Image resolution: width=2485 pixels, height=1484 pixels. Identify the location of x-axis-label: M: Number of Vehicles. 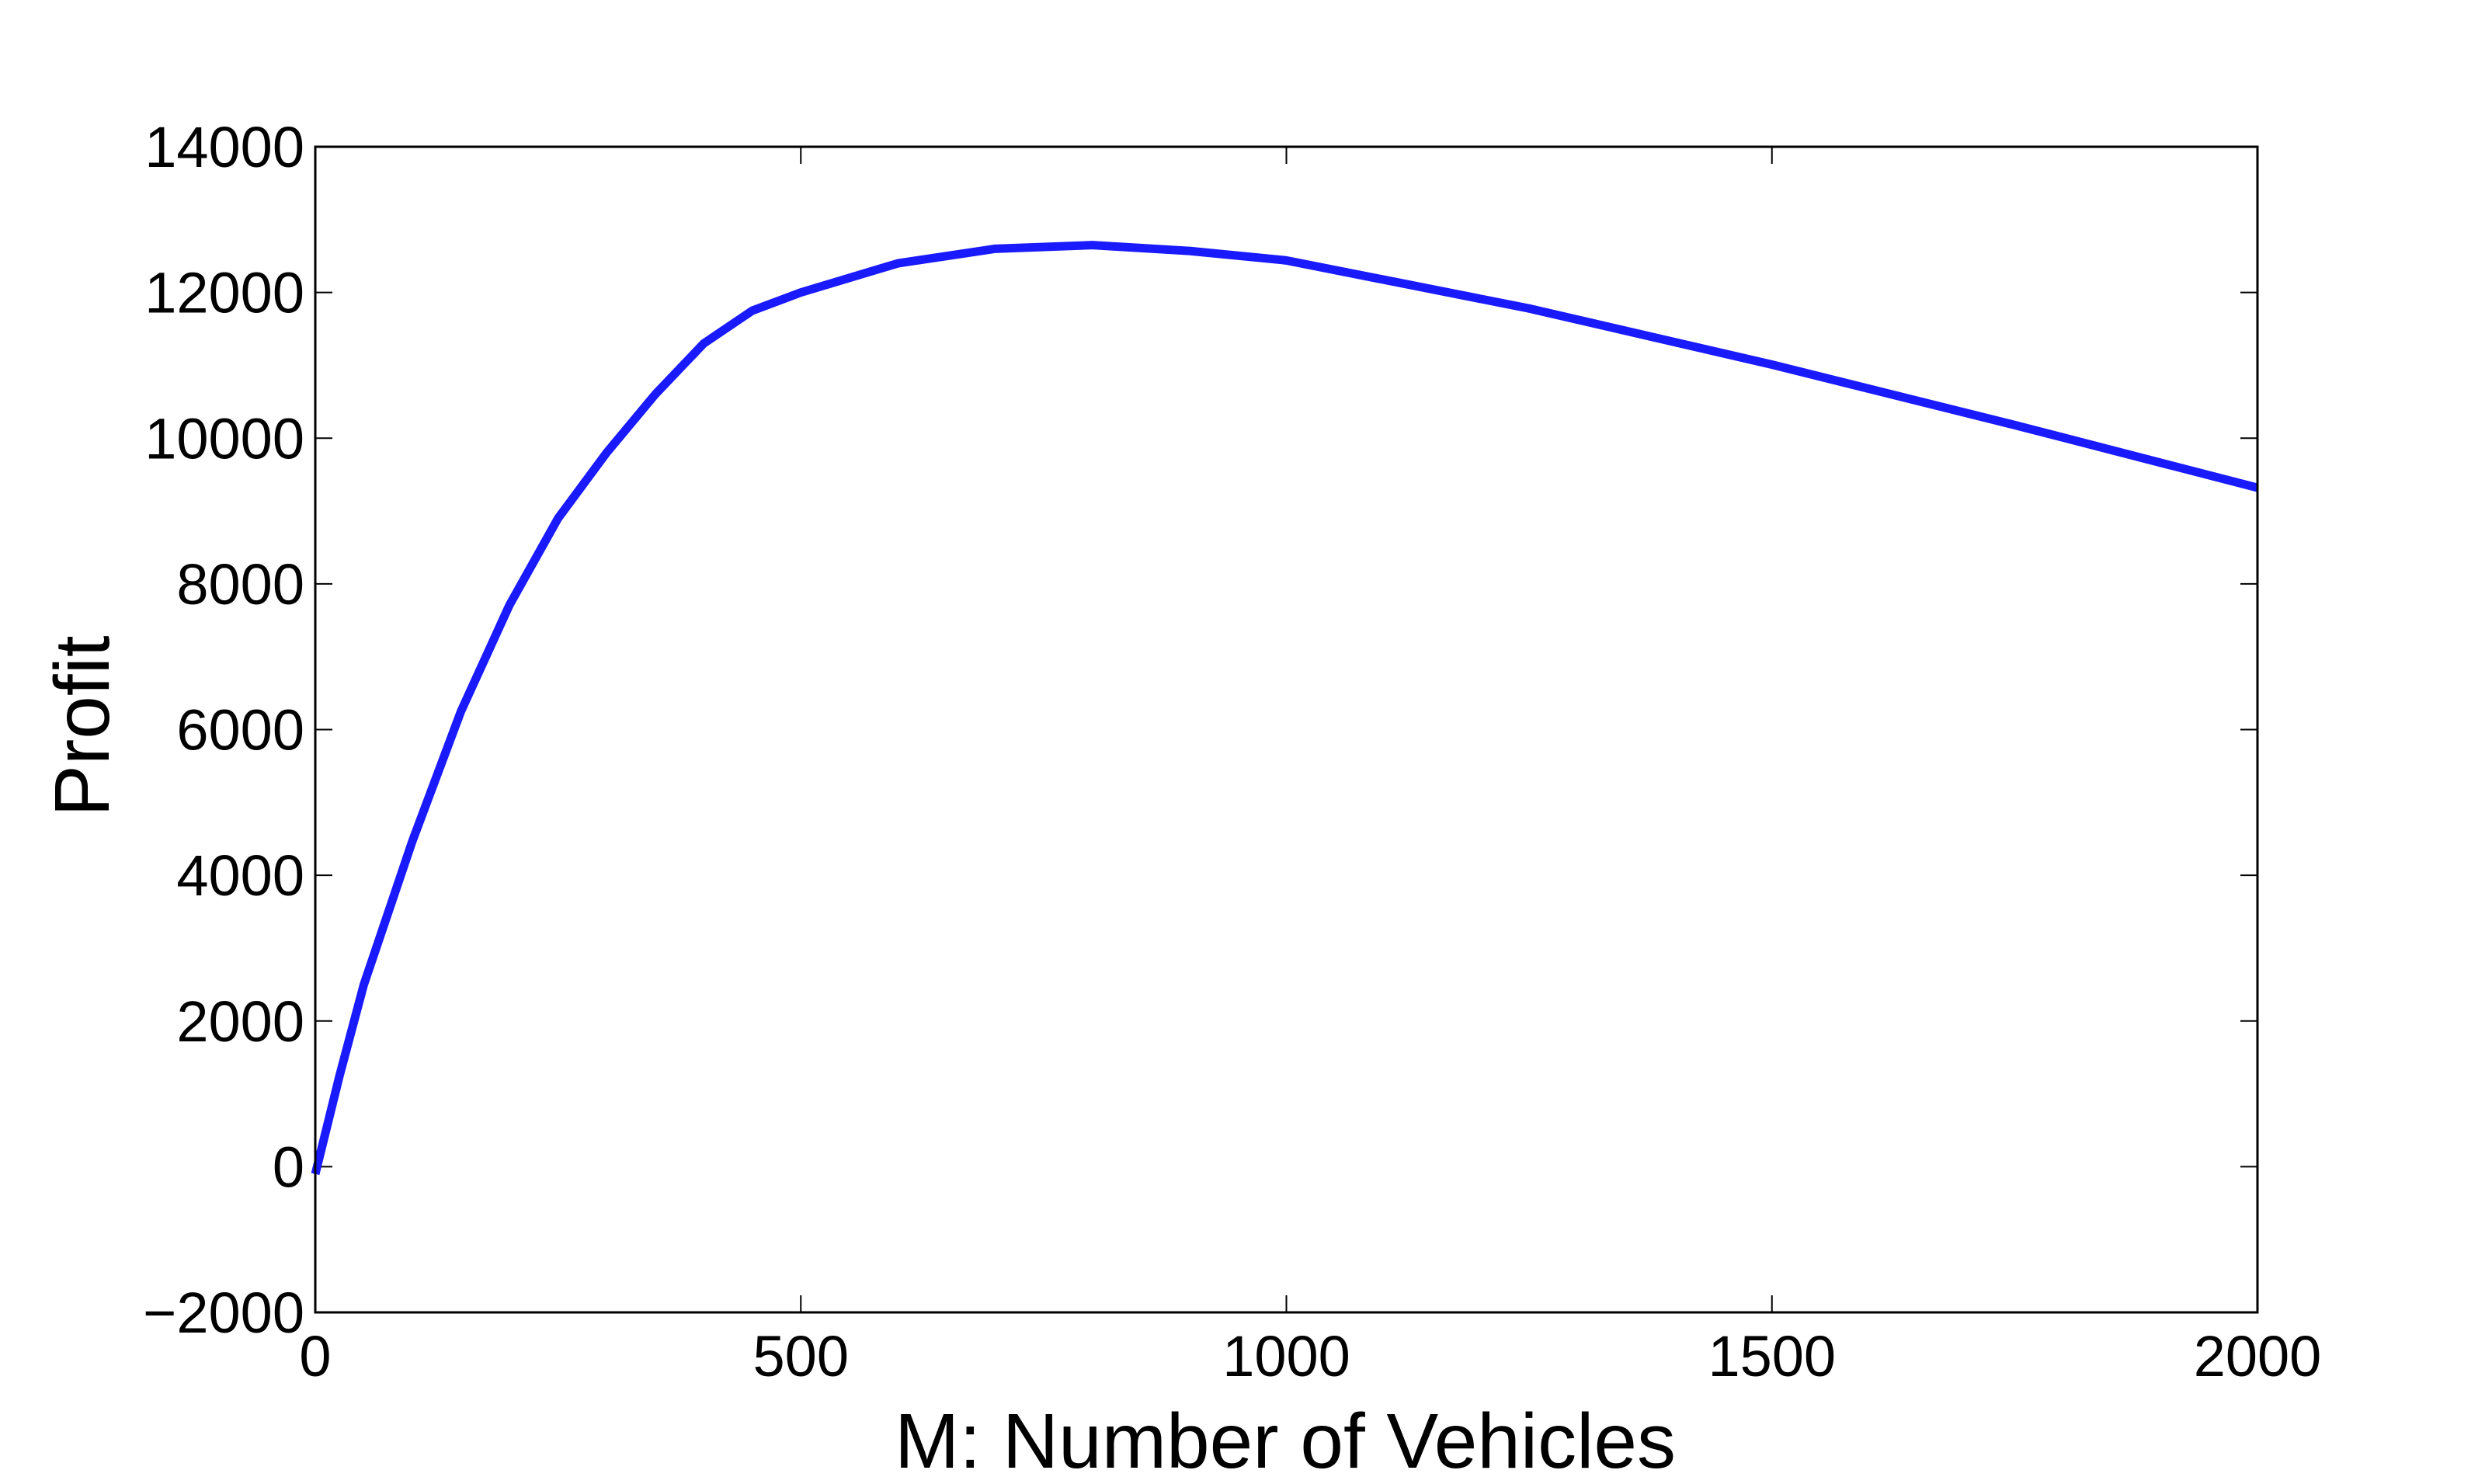
(1285, 1441).